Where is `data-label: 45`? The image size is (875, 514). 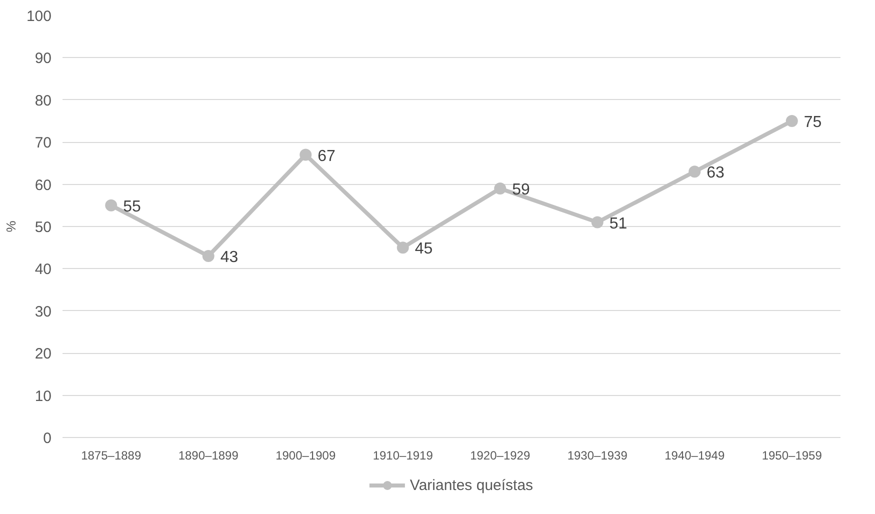
data-label: 45 is located at coordinates (423, 249).